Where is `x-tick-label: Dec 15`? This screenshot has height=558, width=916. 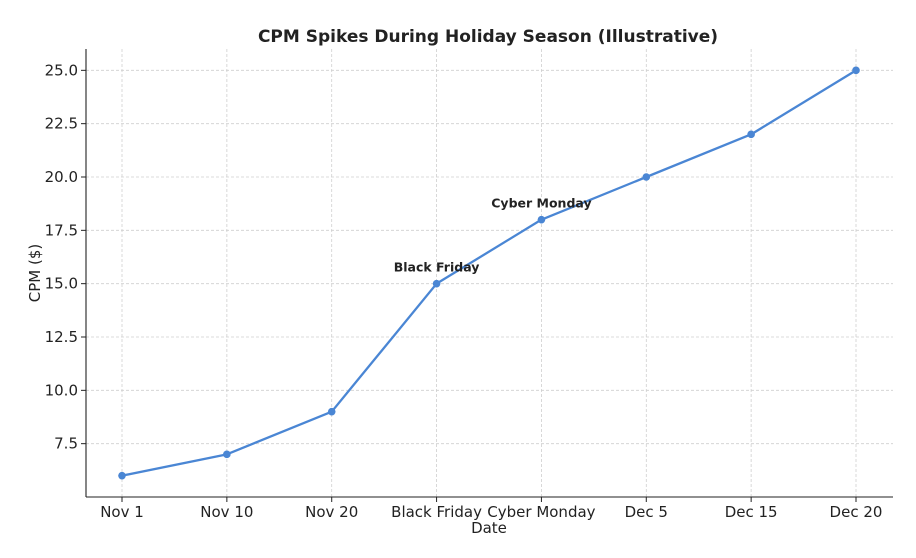 x-tick-label: Dec 15 is located at coordinates (751, 512).